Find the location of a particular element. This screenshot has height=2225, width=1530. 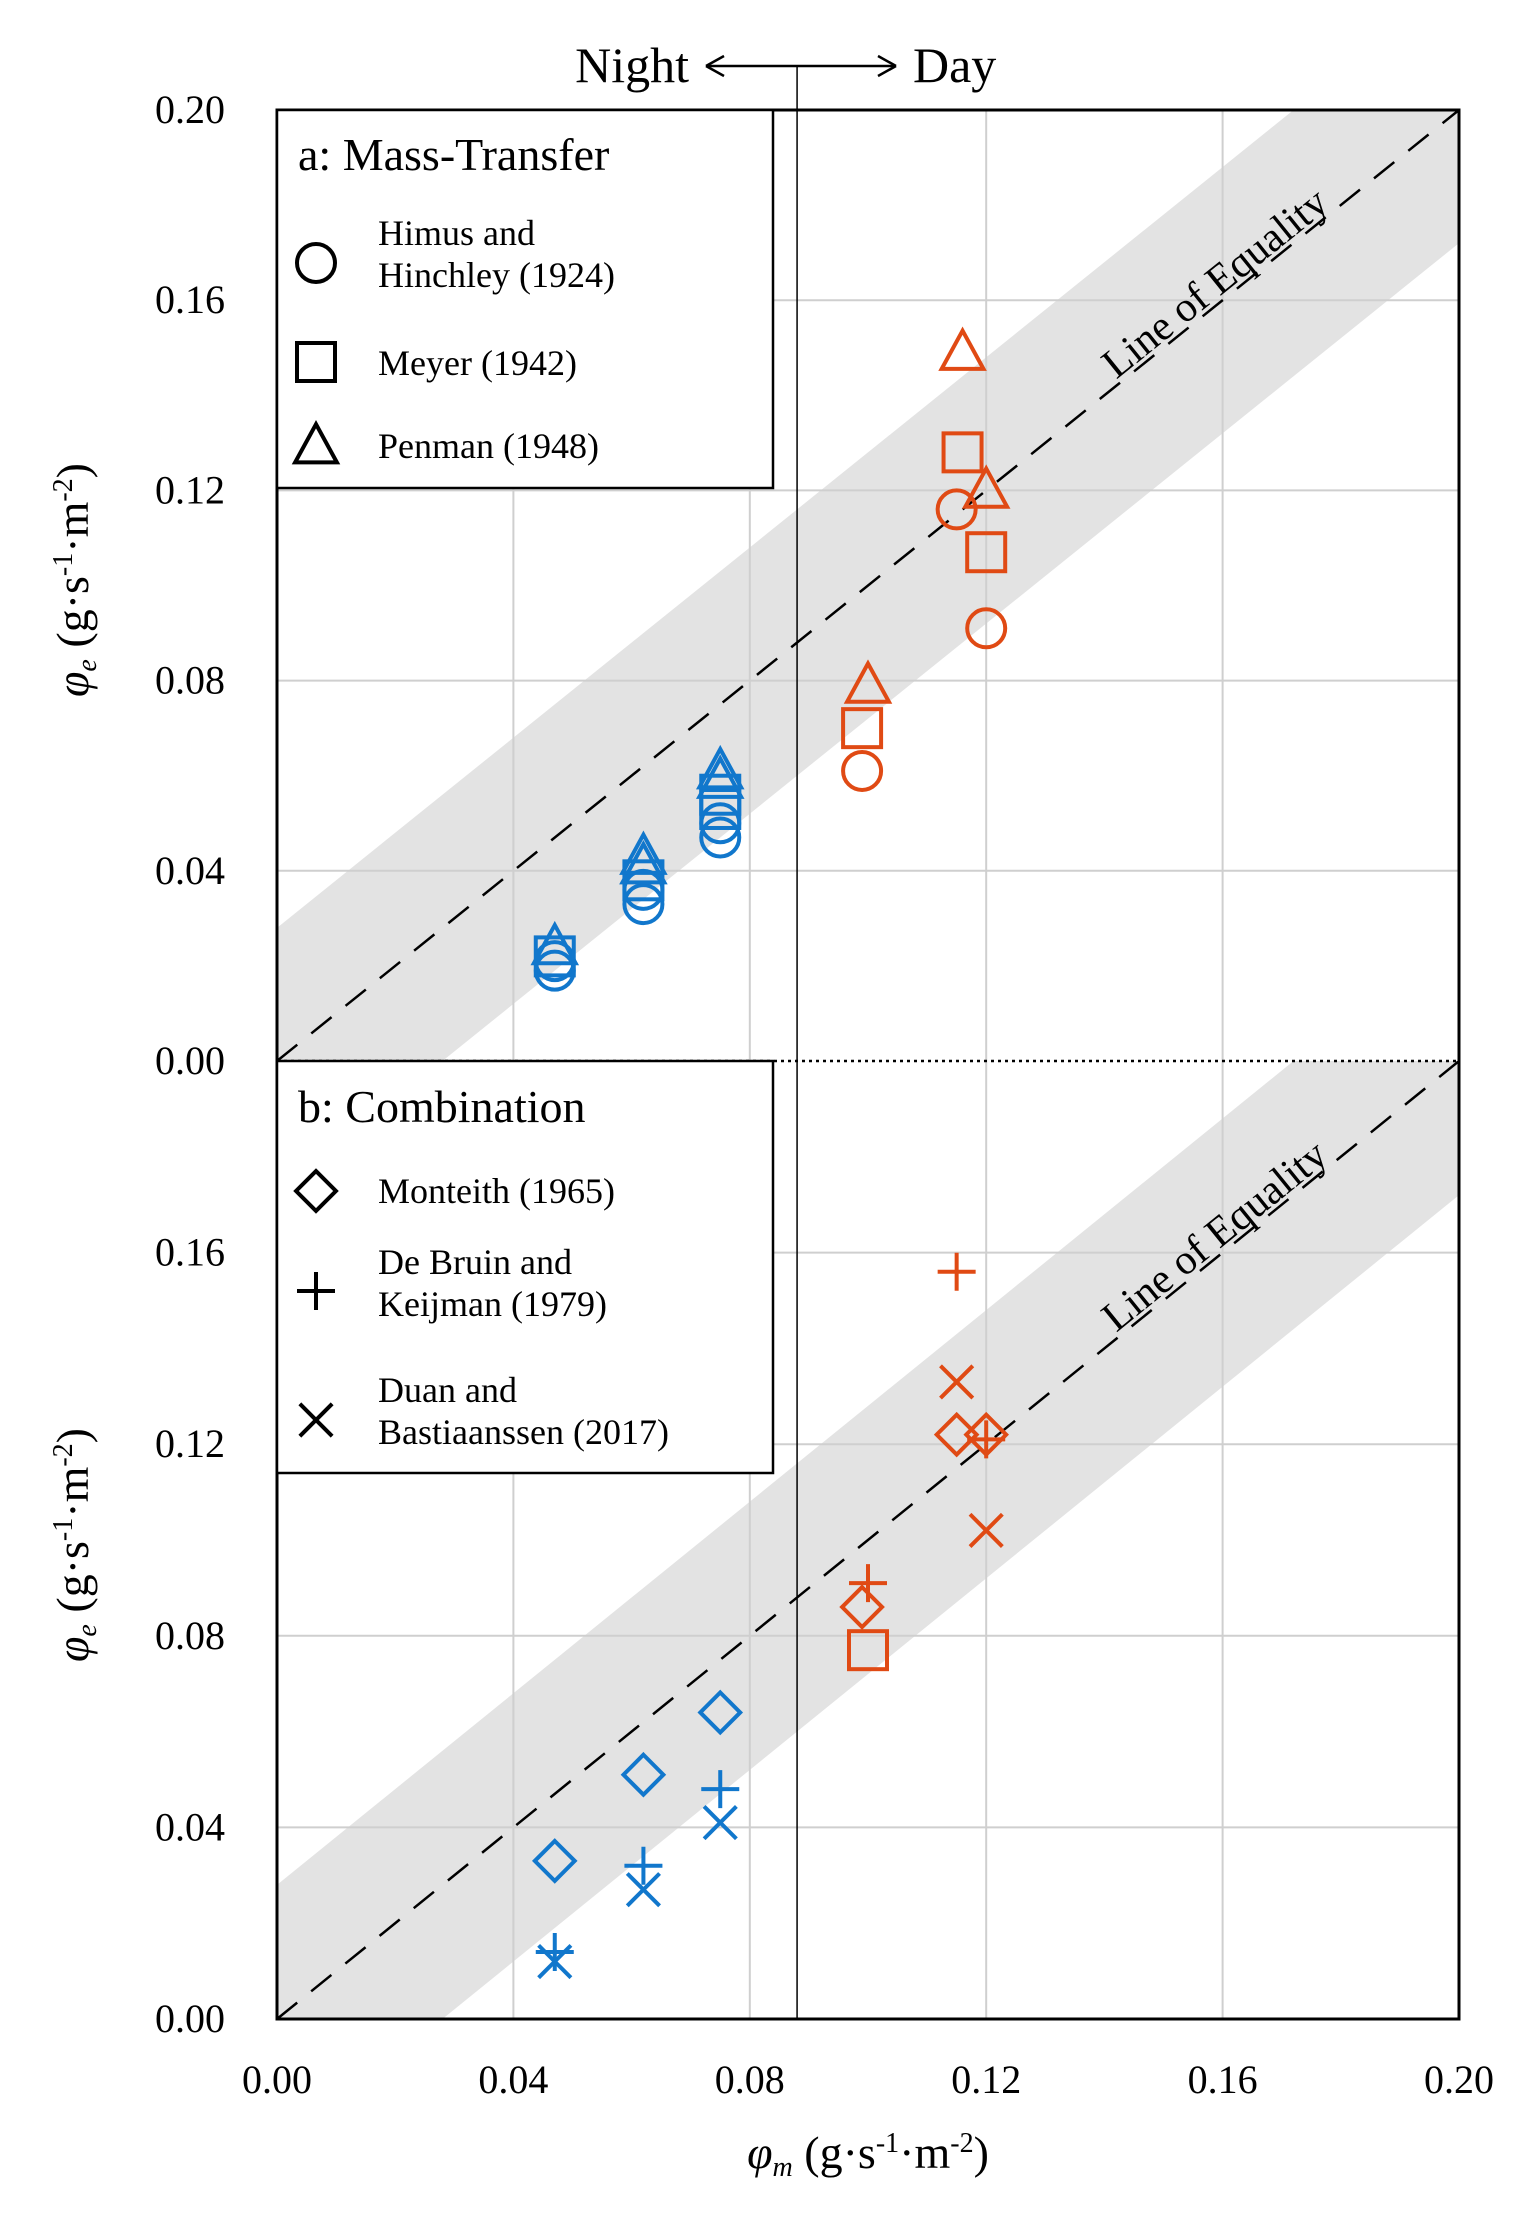

legend-icon-triangle is located at coordinates (316, 442).